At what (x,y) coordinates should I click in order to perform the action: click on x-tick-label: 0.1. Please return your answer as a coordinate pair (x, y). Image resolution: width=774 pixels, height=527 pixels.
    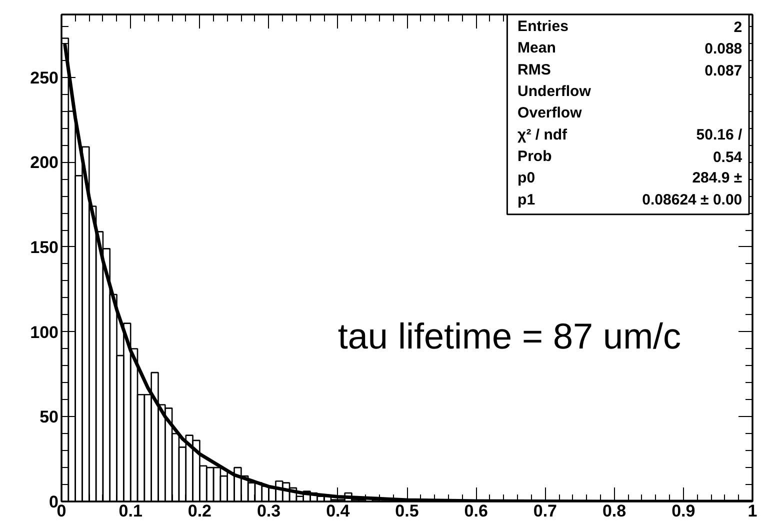
    Looking at the image, I should click on (130, 511).